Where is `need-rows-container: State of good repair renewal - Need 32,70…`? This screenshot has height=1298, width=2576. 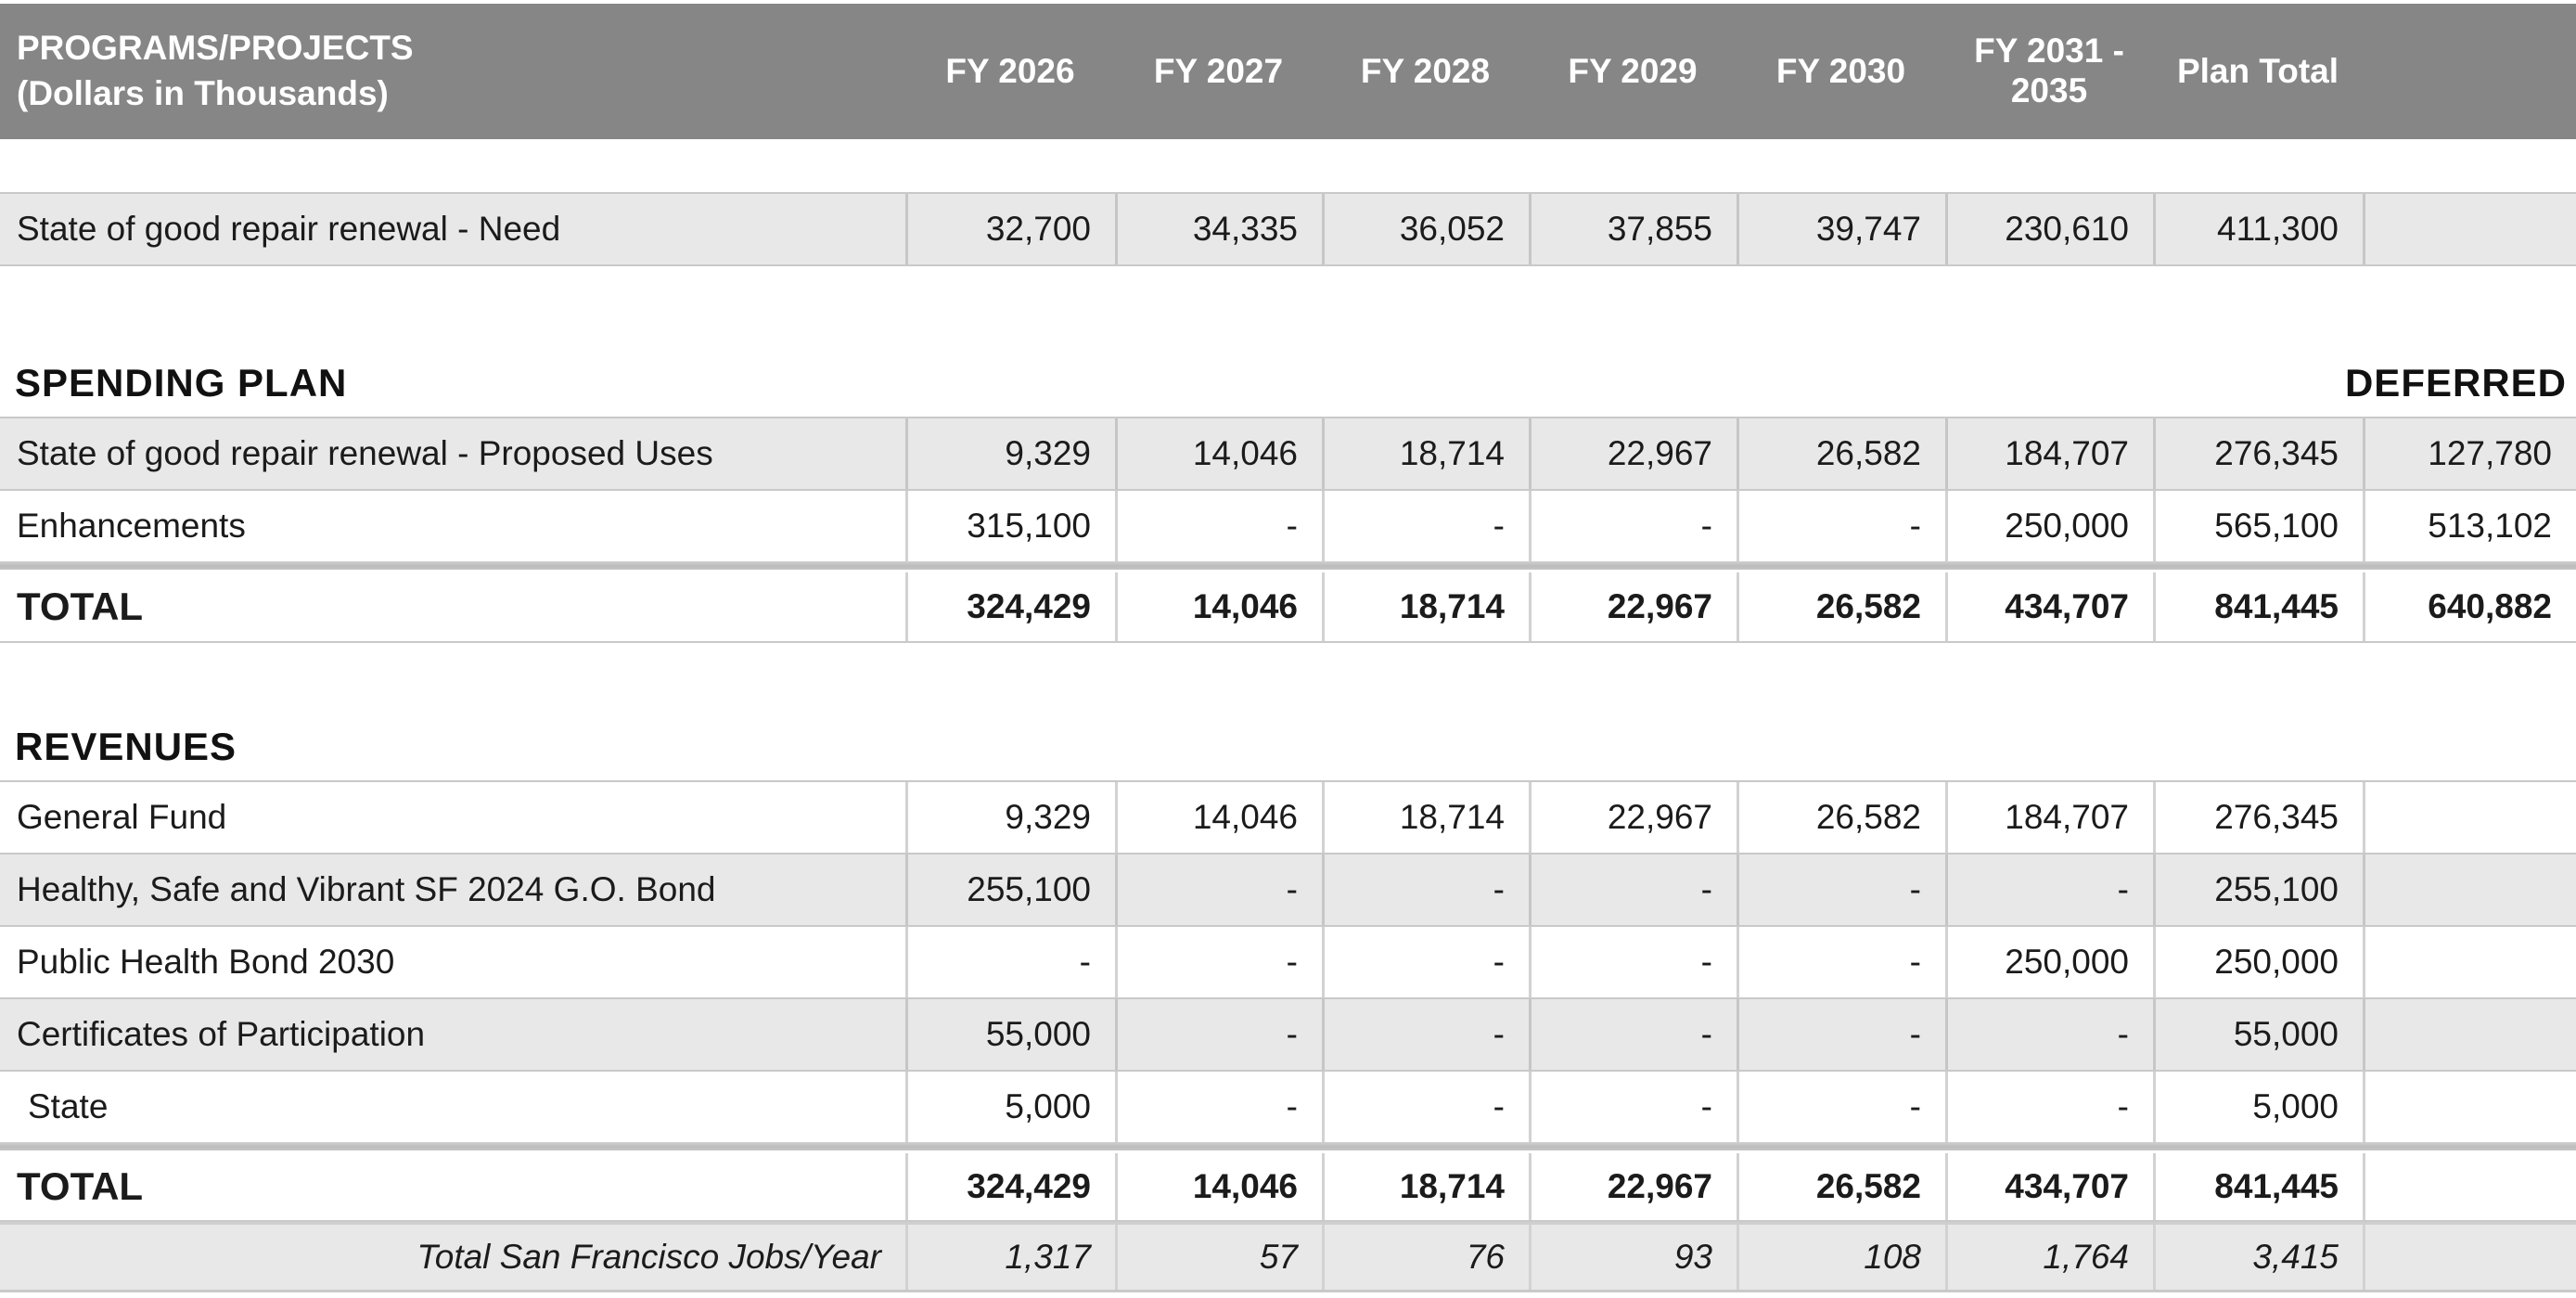
need-rows-container: State of good repair renewal - Need 32,70… is located at coordinates (1288, 229).